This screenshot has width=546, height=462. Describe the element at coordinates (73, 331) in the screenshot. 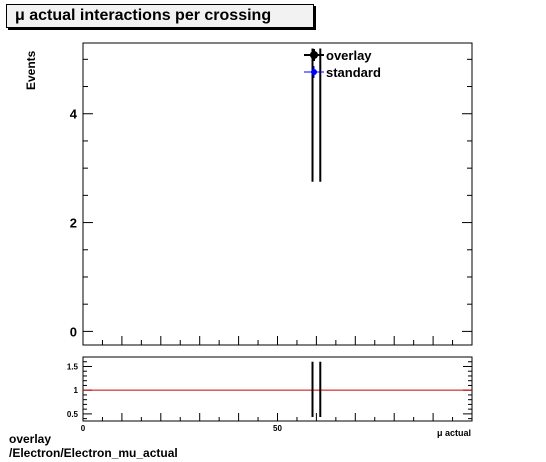

I see `y-tick-label: 0` at that location.